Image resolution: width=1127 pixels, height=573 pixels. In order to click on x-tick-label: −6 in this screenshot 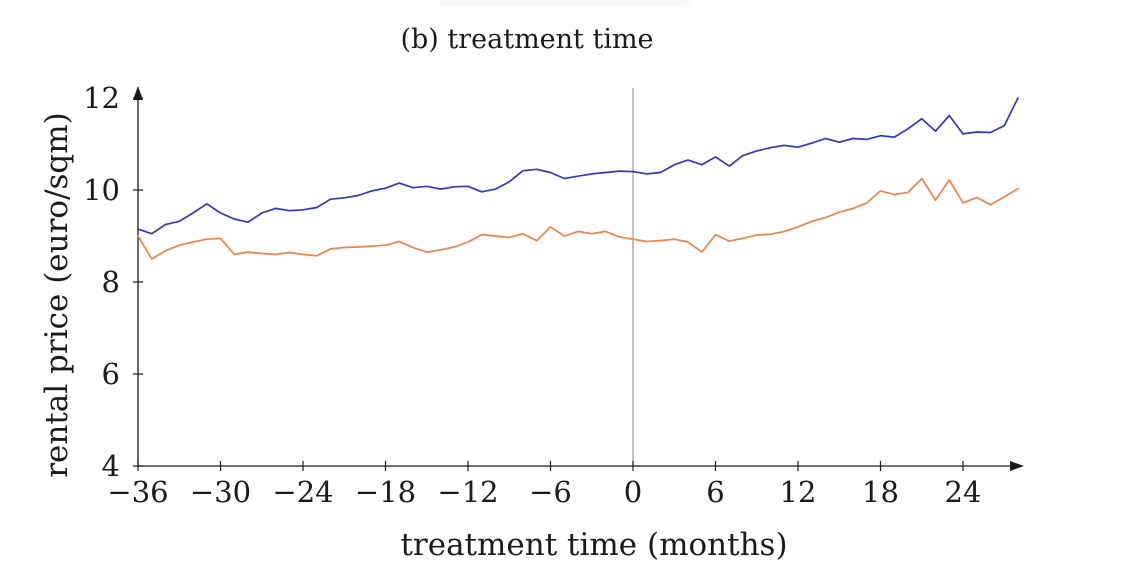, I will do `click(550, 492)`.